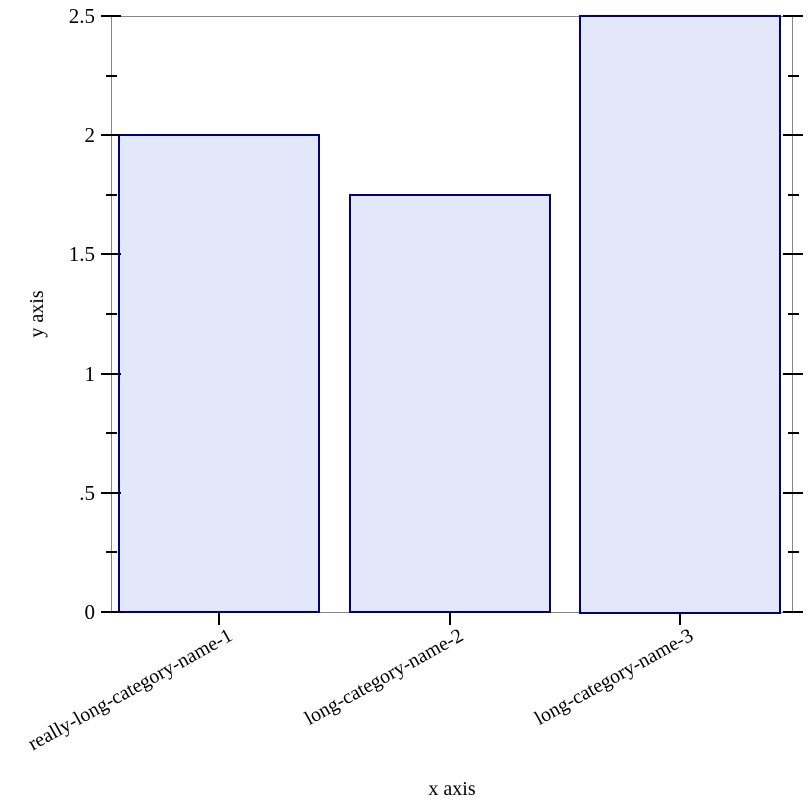  Describe the element at coordinates (90, 373) in the screenshot. I see `y-tick-label: 1` at that location.